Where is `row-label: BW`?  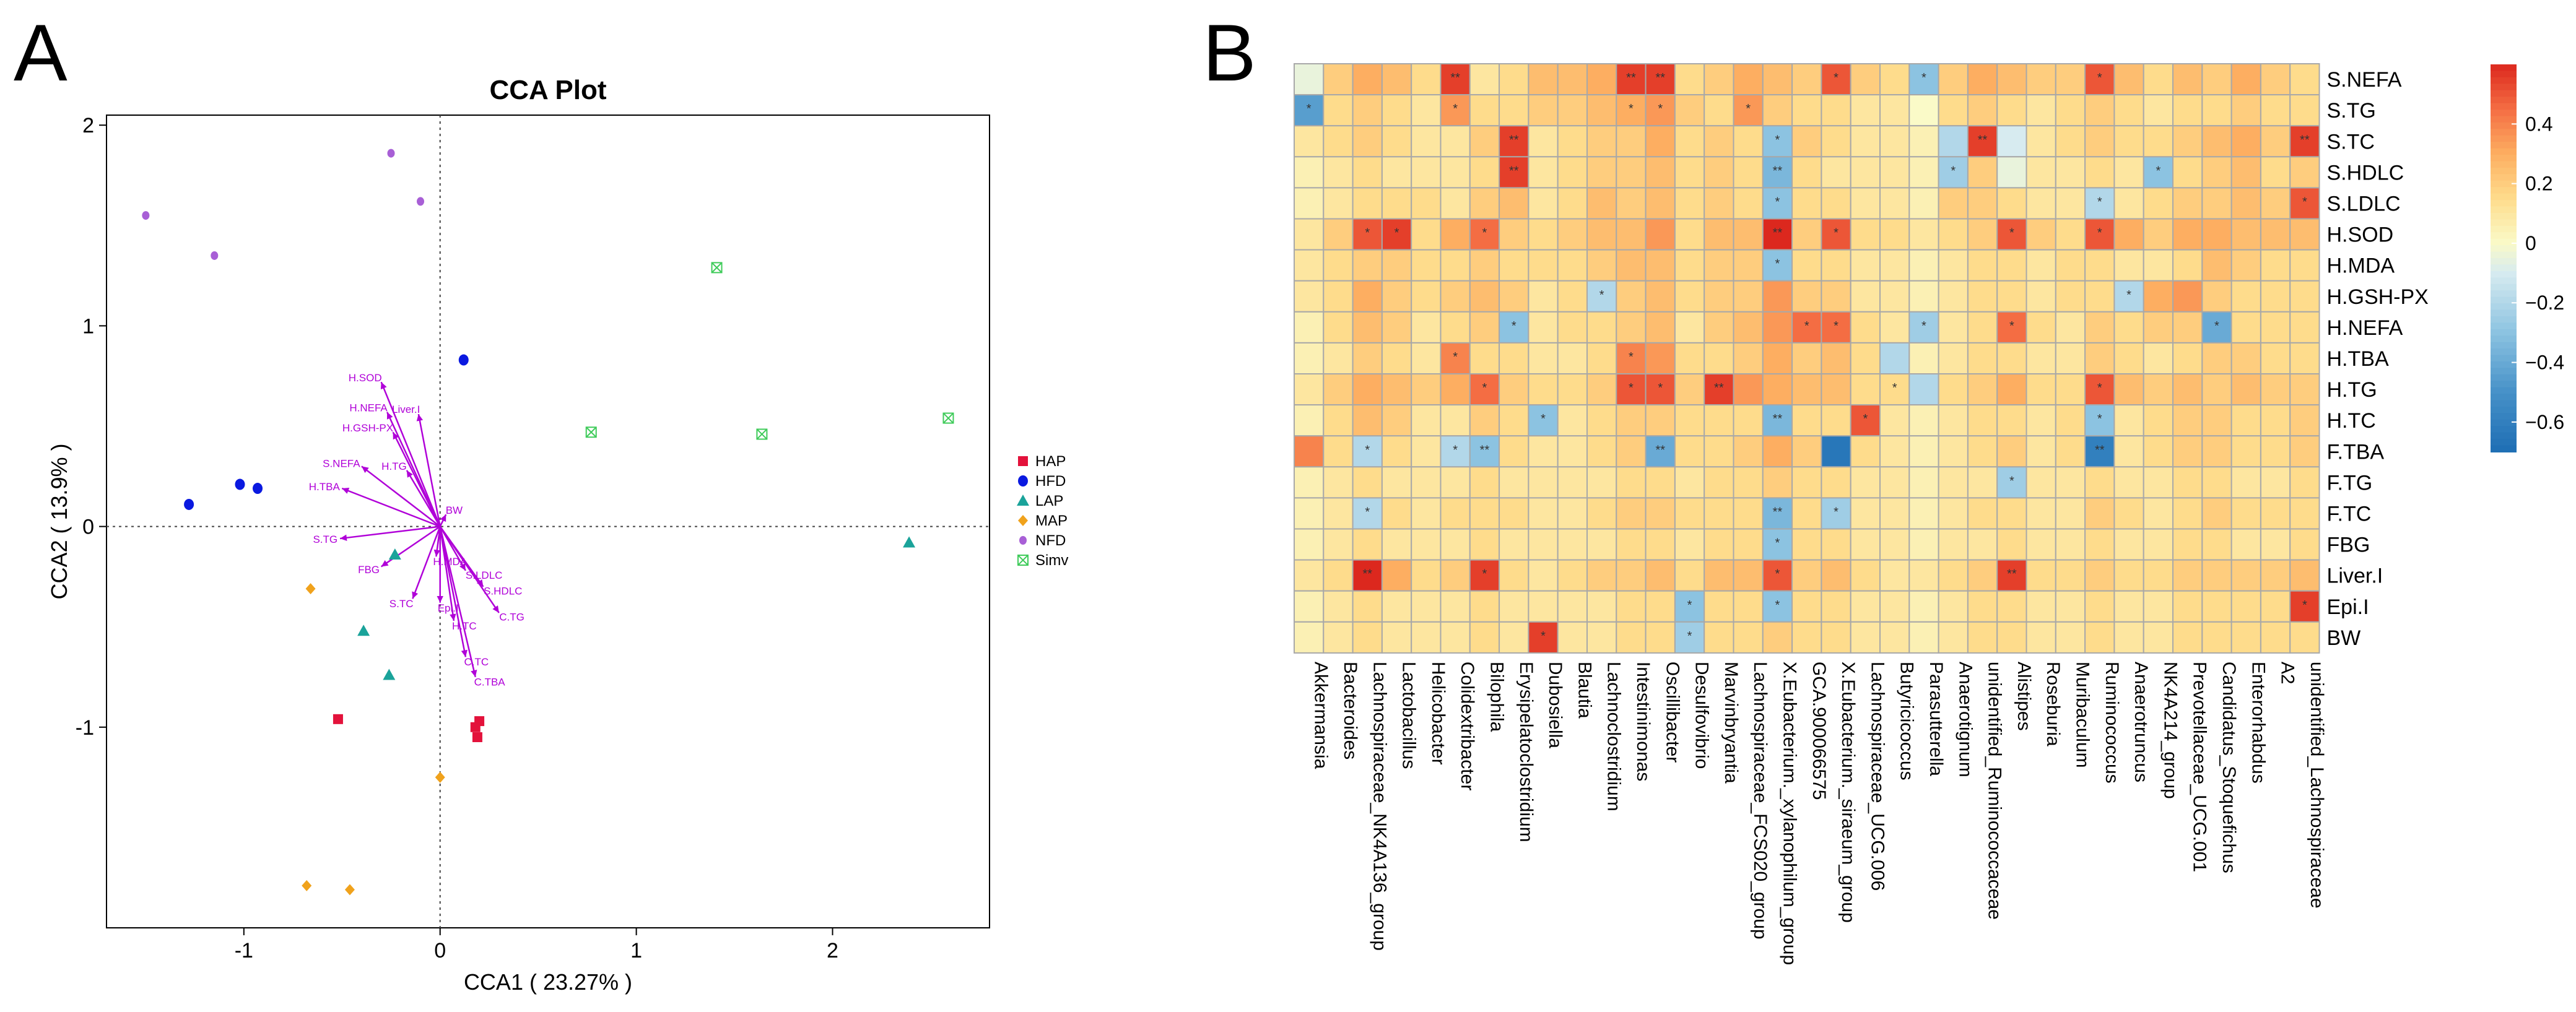
row-label: BW is located at coordinates (2344, 638).